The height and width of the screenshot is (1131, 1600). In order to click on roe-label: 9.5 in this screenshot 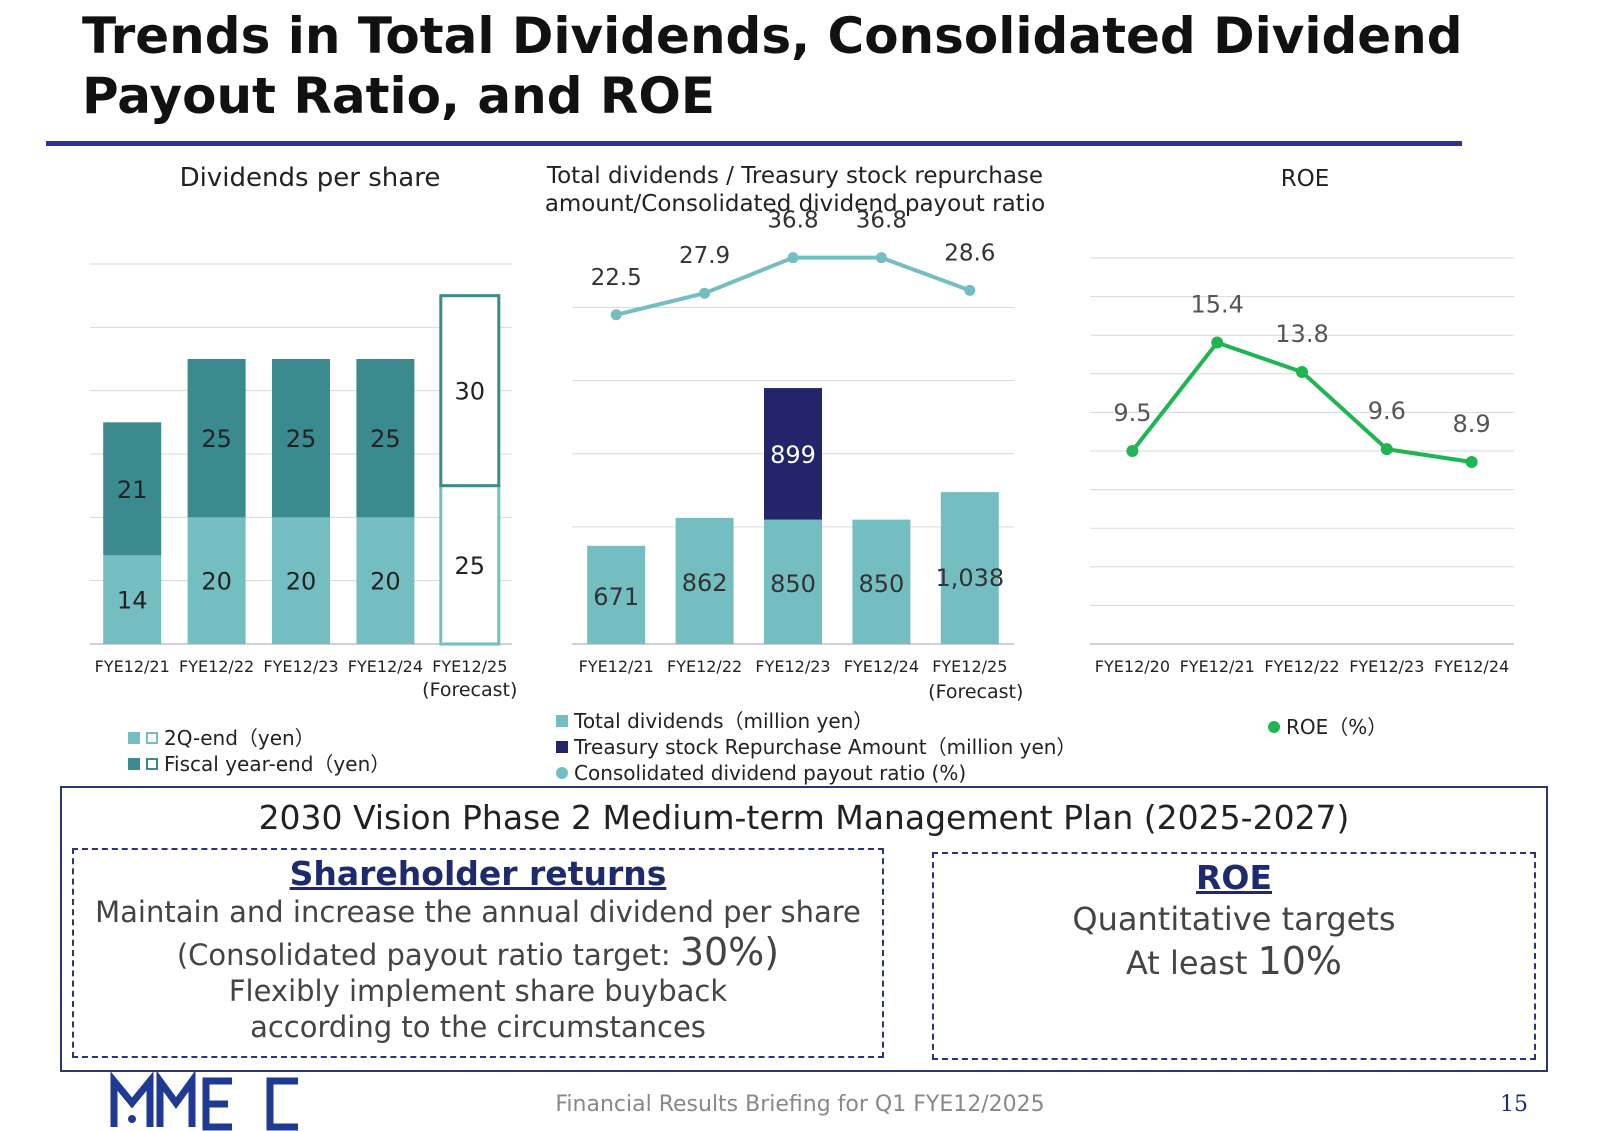, I will do `click(1132, 413)`.